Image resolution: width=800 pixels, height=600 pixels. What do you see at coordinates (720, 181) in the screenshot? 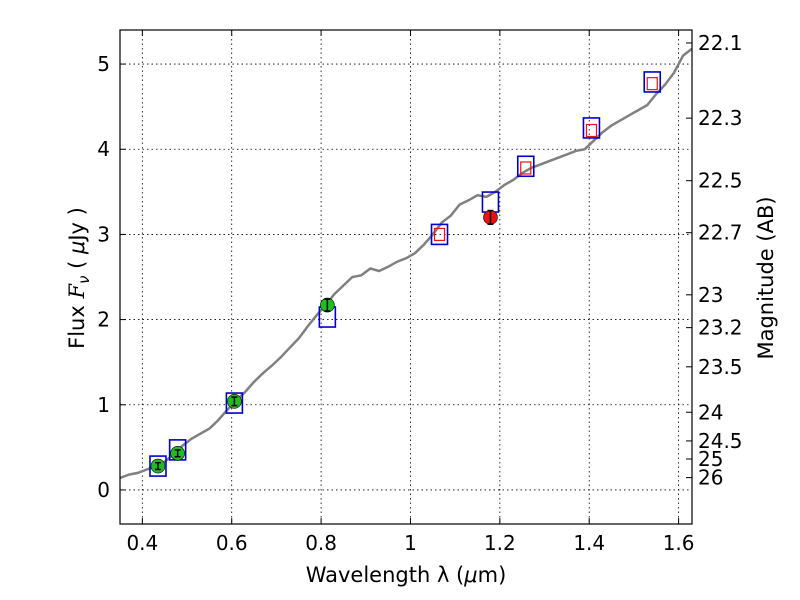
I see `mag-tick-label: 22.5` at bounding box center [720, 181].